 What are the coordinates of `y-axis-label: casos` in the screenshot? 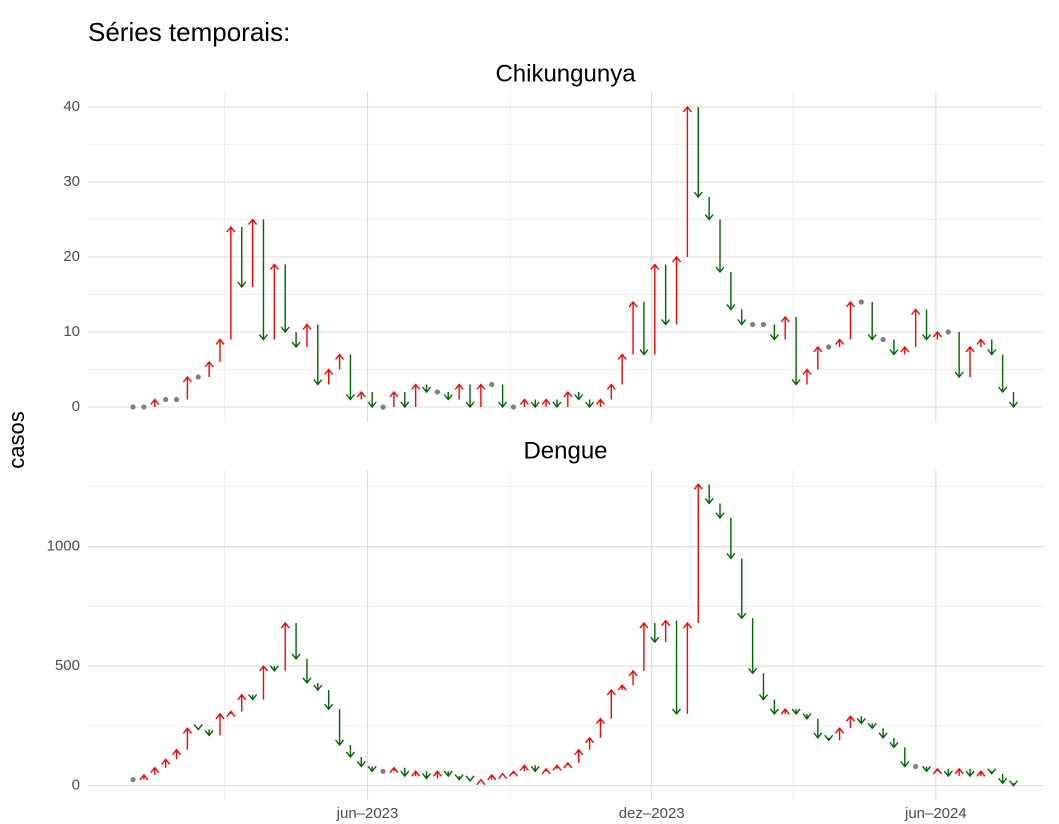 It's located at (16, 439).